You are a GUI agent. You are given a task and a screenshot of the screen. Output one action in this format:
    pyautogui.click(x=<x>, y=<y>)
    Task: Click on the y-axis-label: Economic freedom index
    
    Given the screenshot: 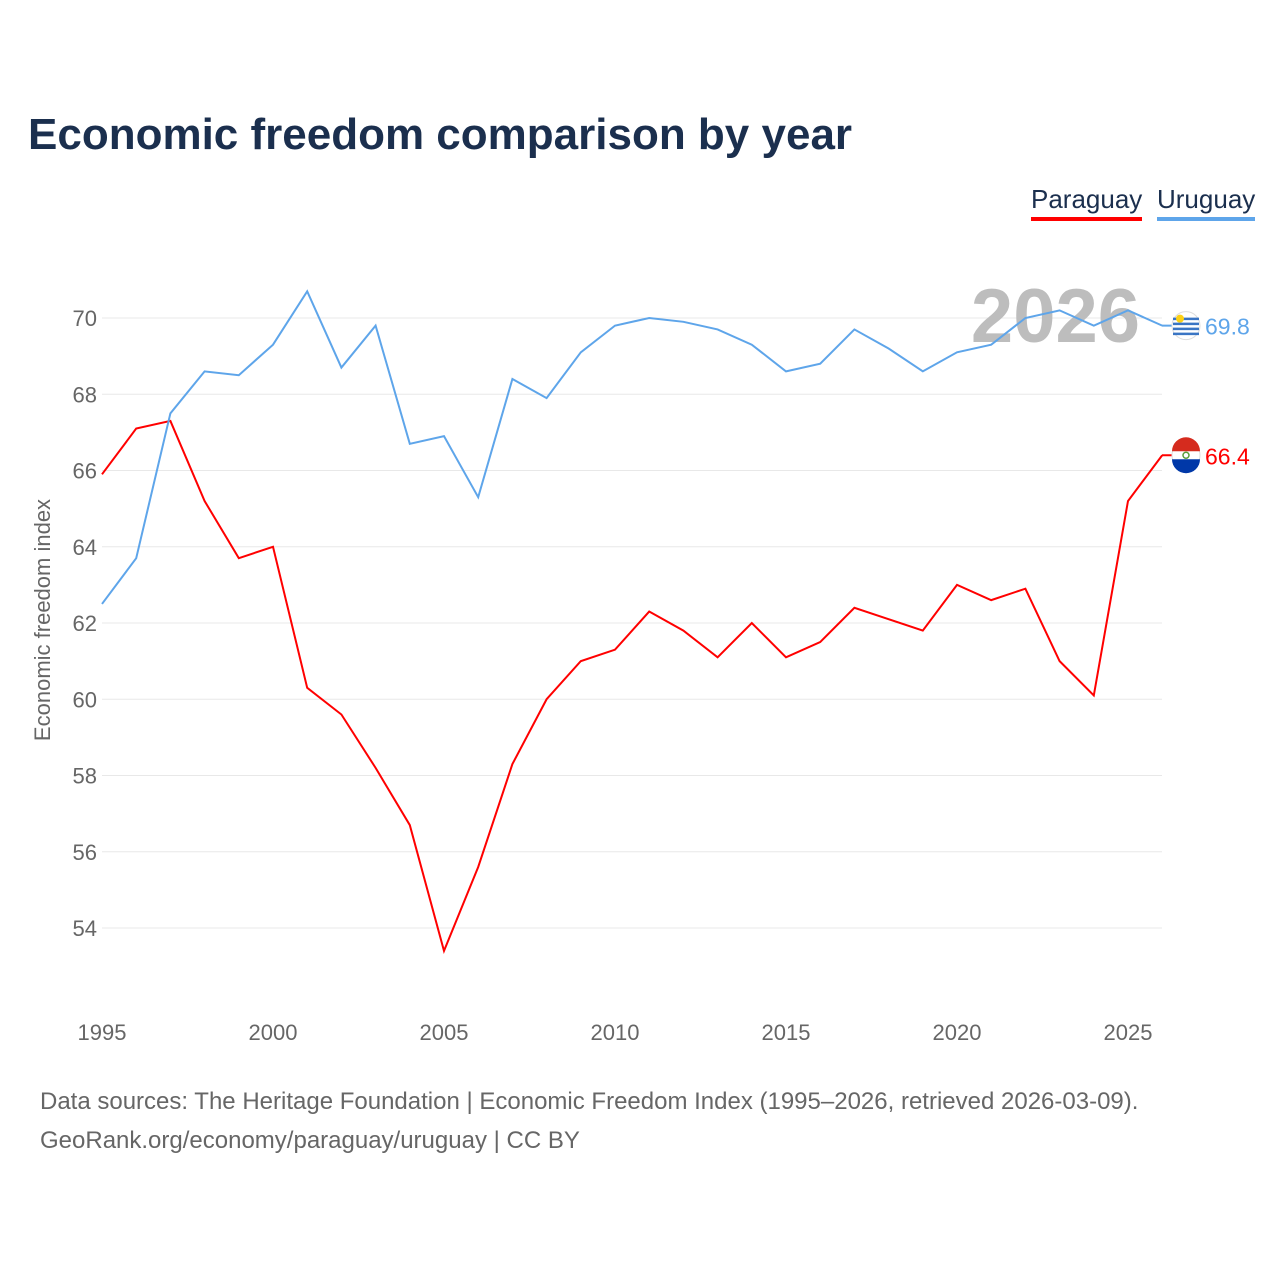 What is the action you would take?
    pyautogui.click(x=42, y=620)
    